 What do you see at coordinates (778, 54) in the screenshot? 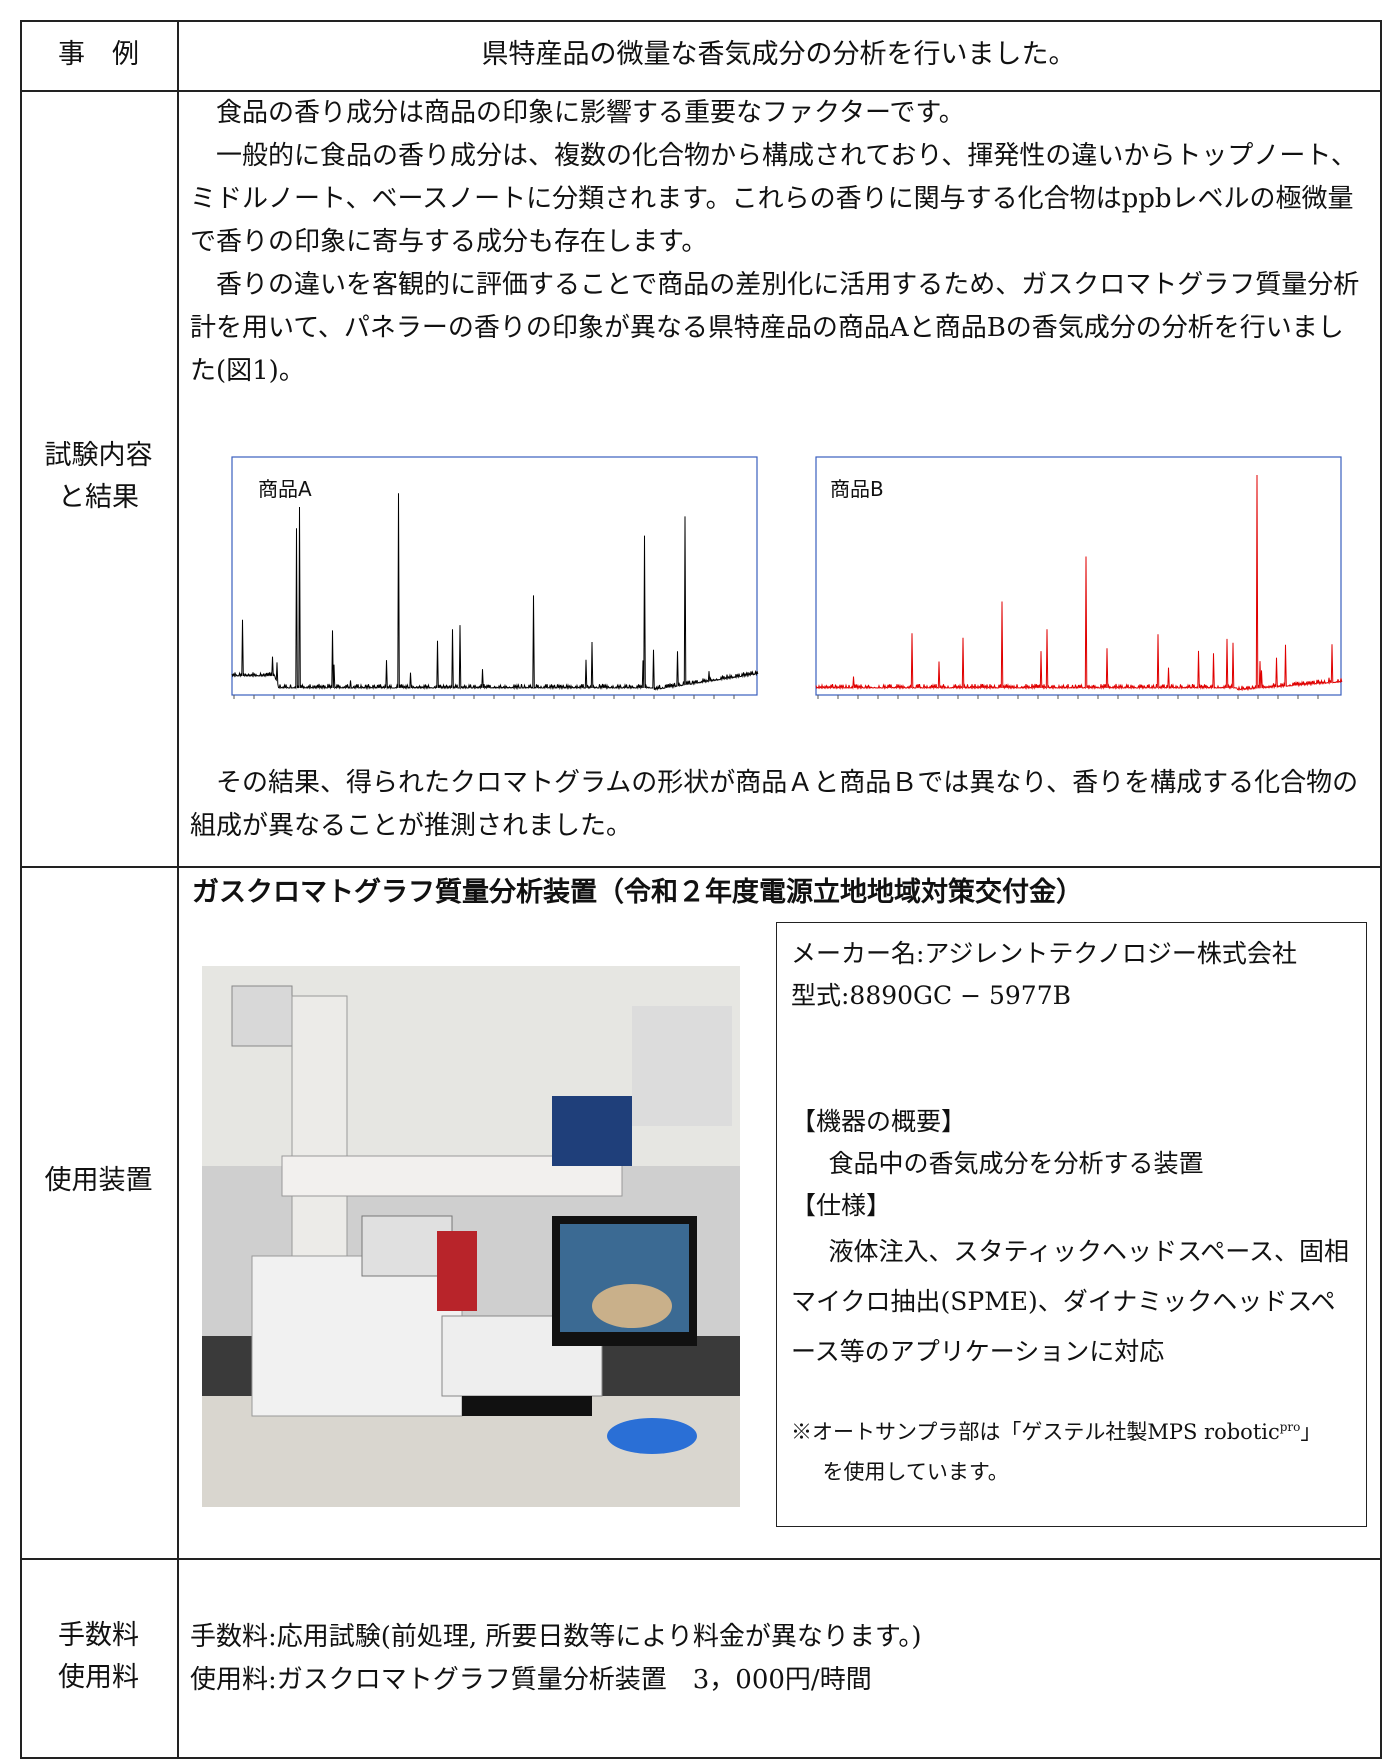
I see `header-title: 県特産品の微量な香気成分の分析を行いました。` at bounding box center [778, 54].